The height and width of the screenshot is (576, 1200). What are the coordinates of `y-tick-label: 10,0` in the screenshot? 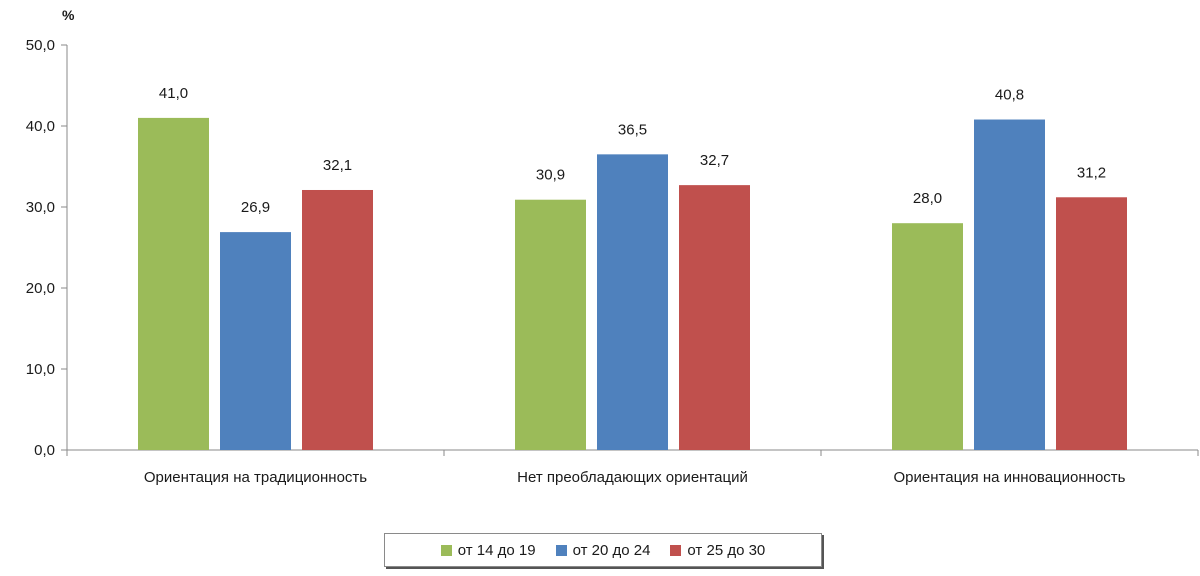 It's located at (40, 369).